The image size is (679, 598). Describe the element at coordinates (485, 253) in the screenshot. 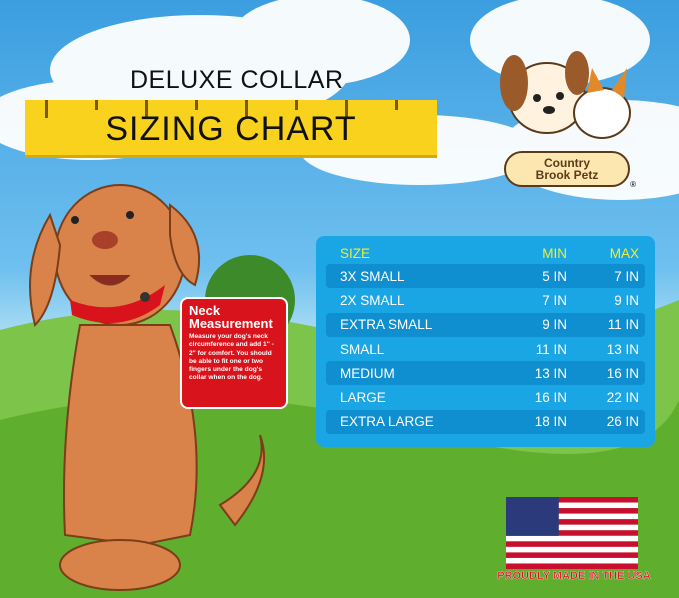

I see `table-header: SIZE MIN MAX` at that location.